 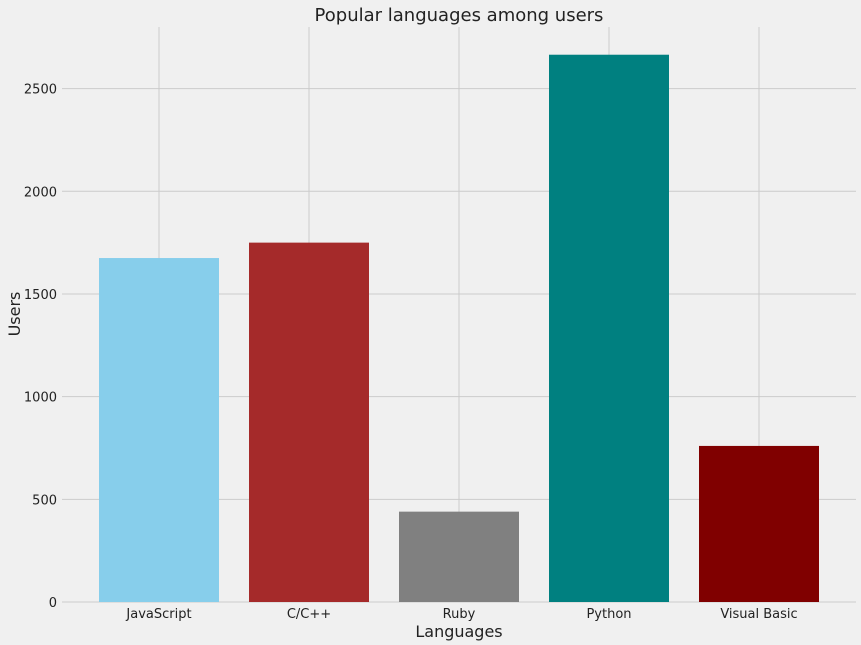 I want to click on bar-ruby, so click(x=459, y=556).